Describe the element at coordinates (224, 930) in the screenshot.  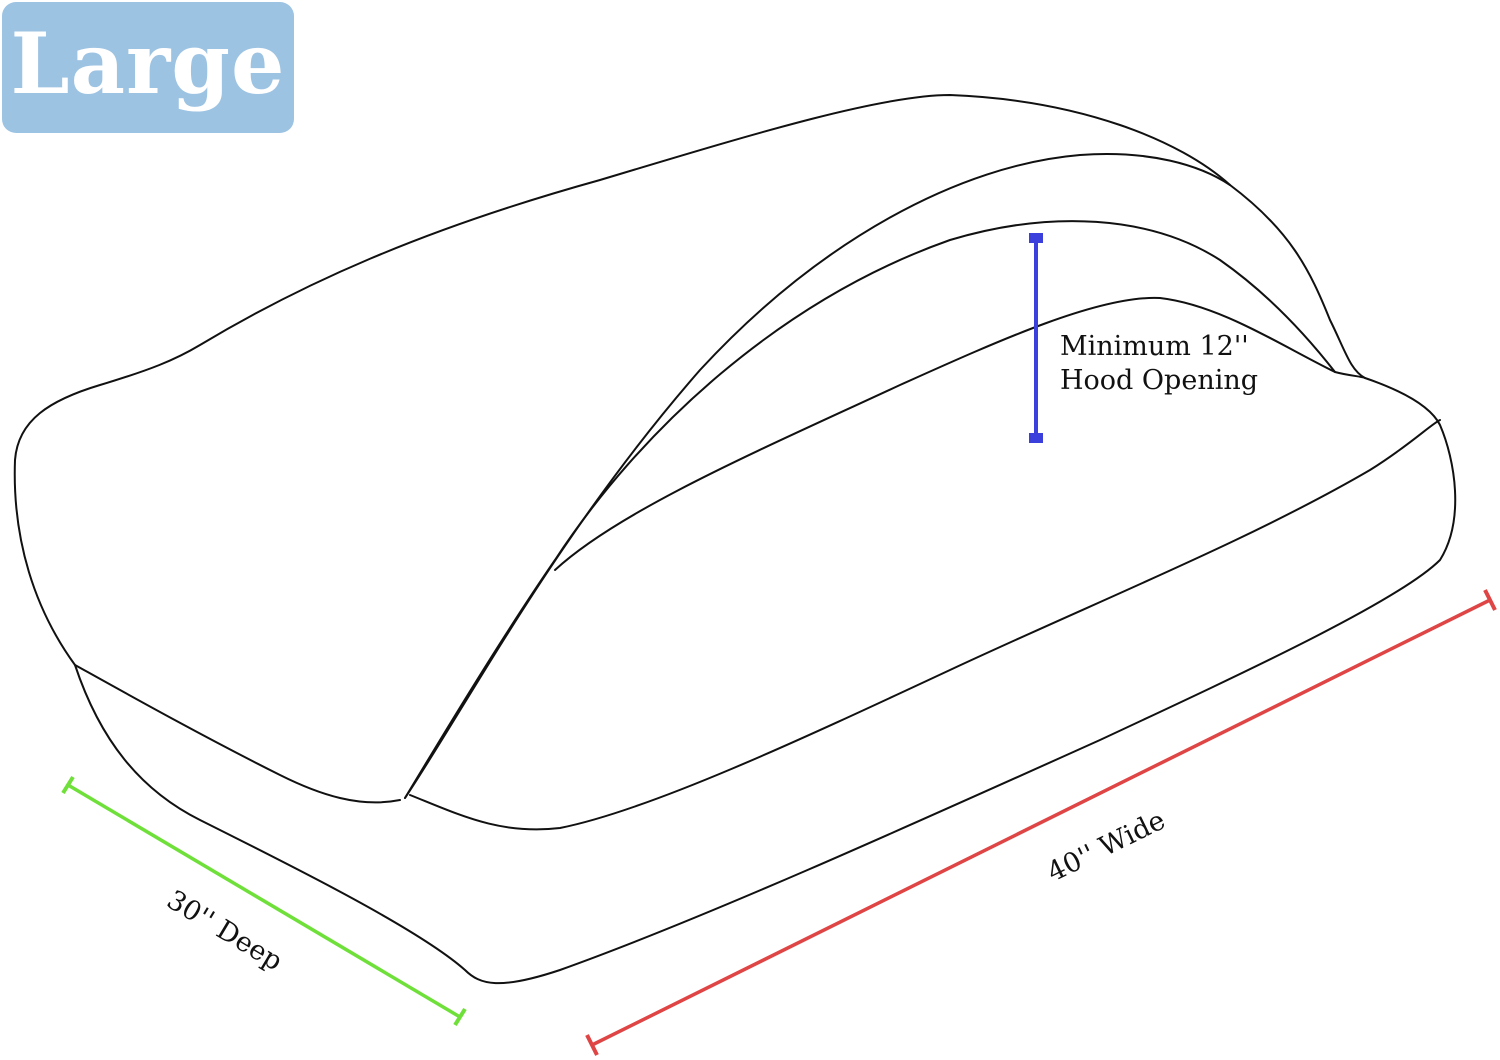
I see `depth-label: 30'' Deep` at that location.